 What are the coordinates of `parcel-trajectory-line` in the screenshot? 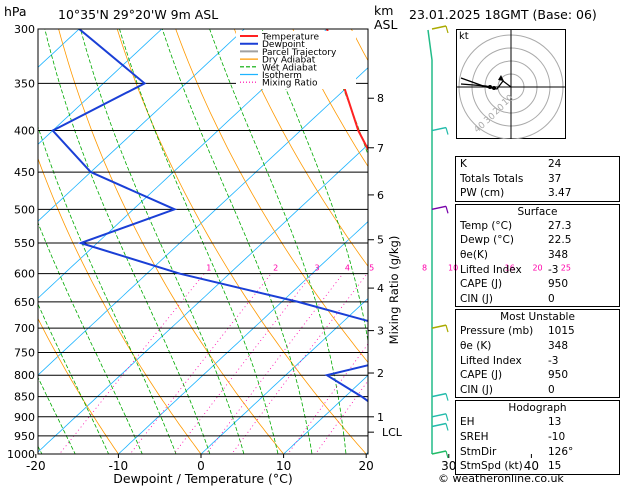 It's located at (429, 241).